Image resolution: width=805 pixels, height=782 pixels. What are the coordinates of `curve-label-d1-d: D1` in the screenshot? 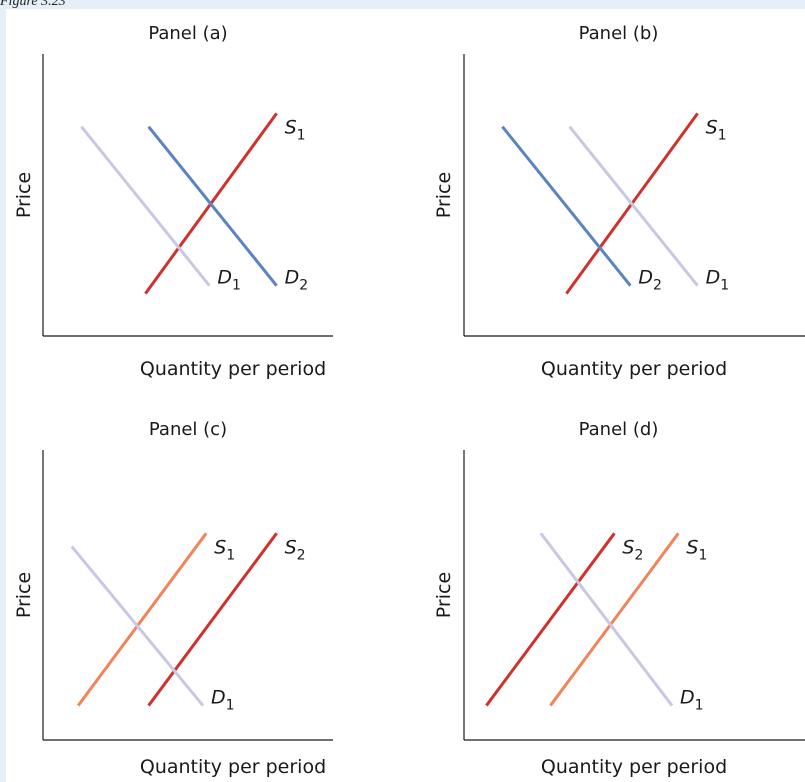 It's located at (692, 700).